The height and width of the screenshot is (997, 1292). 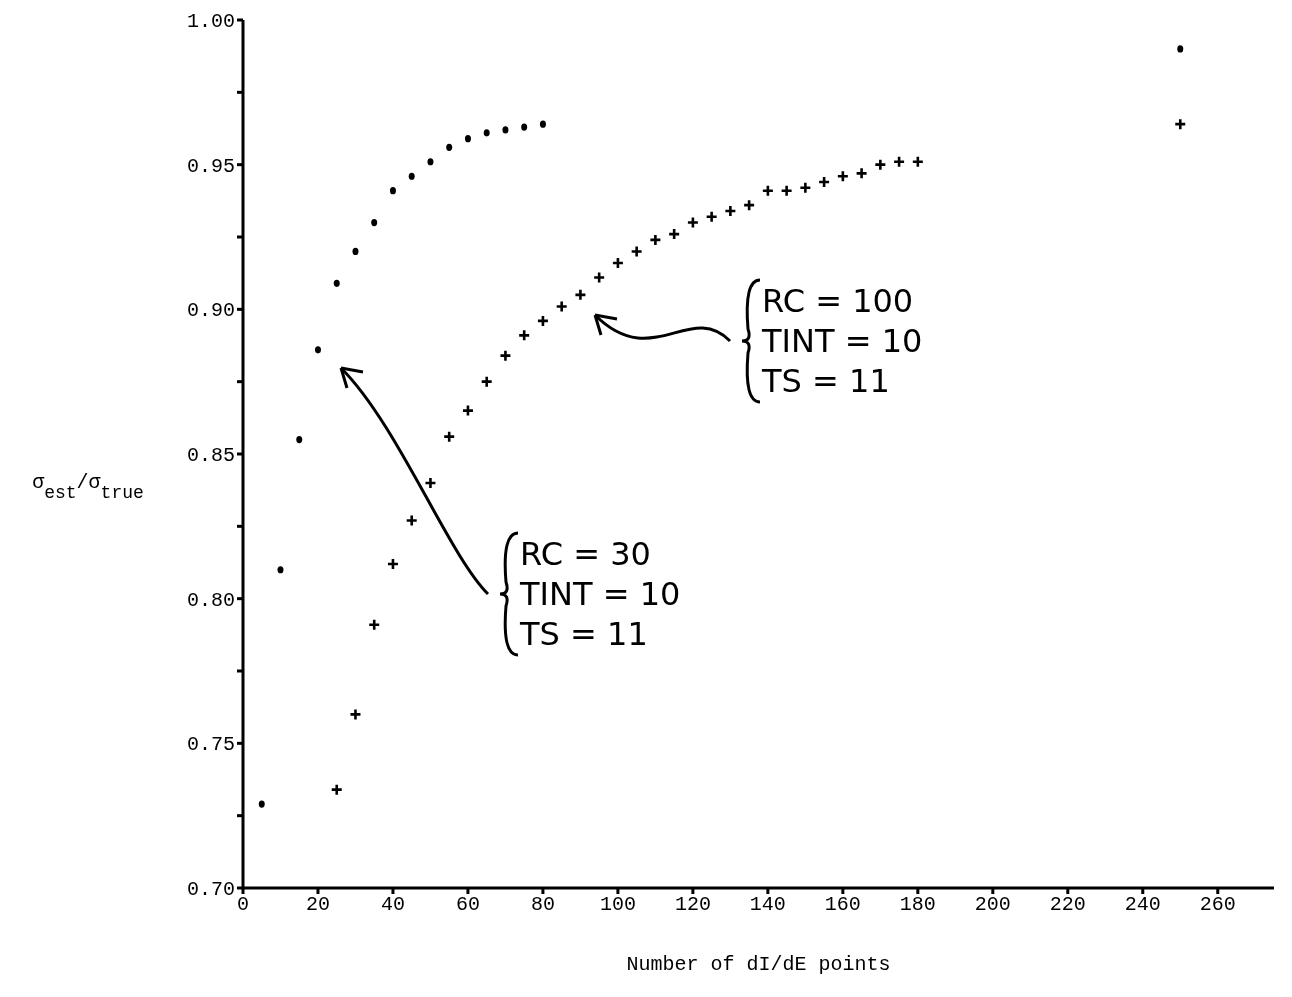 What do you see at coordinates (210, 745) in the screenshot?
I see `y-tick-label: 0.75` at bounding box center [210, 745].